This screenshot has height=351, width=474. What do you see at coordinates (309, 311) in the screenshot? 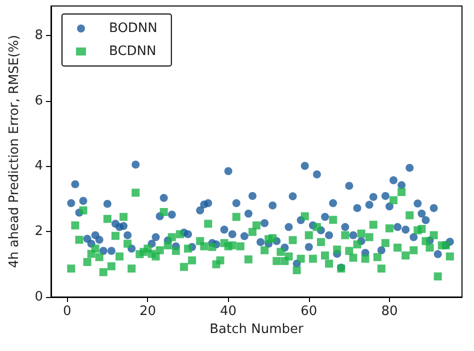
I see `x-tick-label: 60` at bounding box center [309, 311].